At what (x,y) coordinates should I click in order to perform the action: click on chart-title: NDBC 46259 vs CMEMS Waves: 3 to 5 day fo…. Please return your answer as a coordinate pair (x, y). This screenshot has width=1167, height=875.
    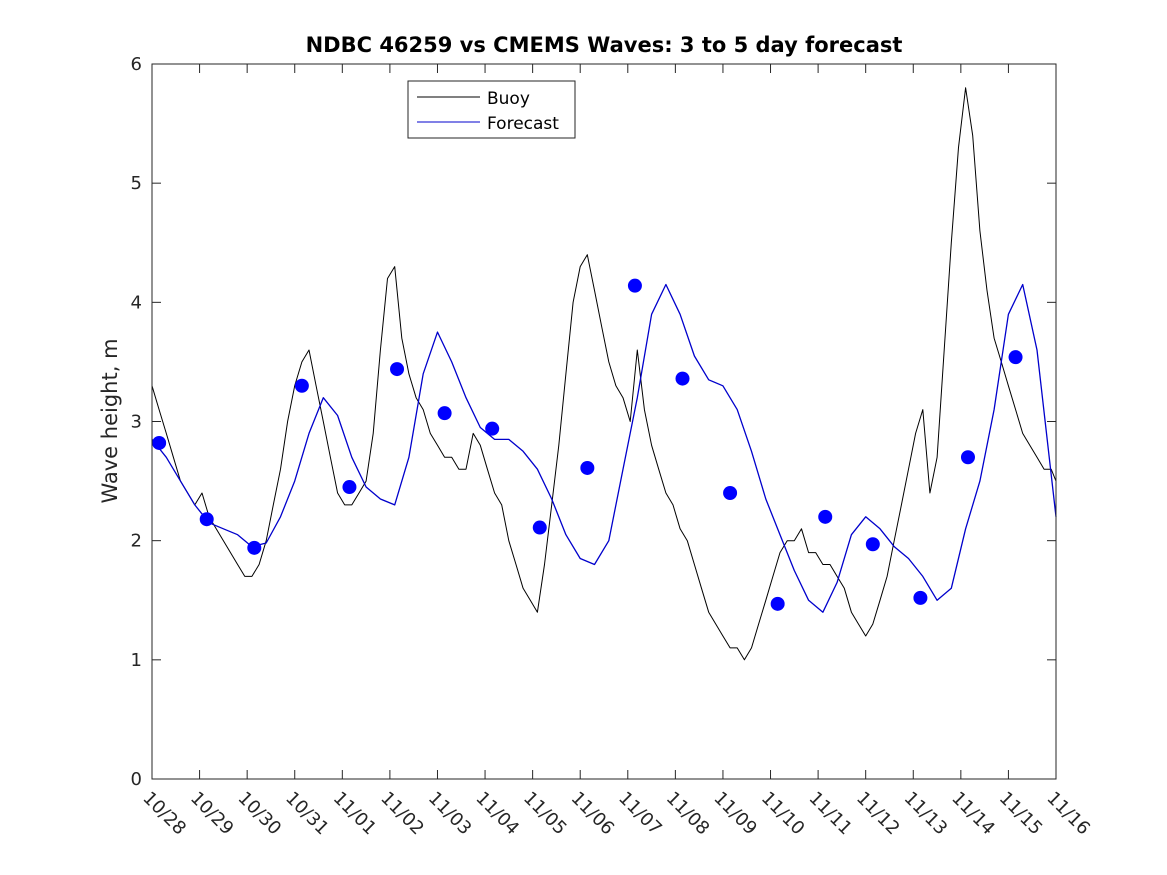
    Looking at the image, I should click on (604, 45).